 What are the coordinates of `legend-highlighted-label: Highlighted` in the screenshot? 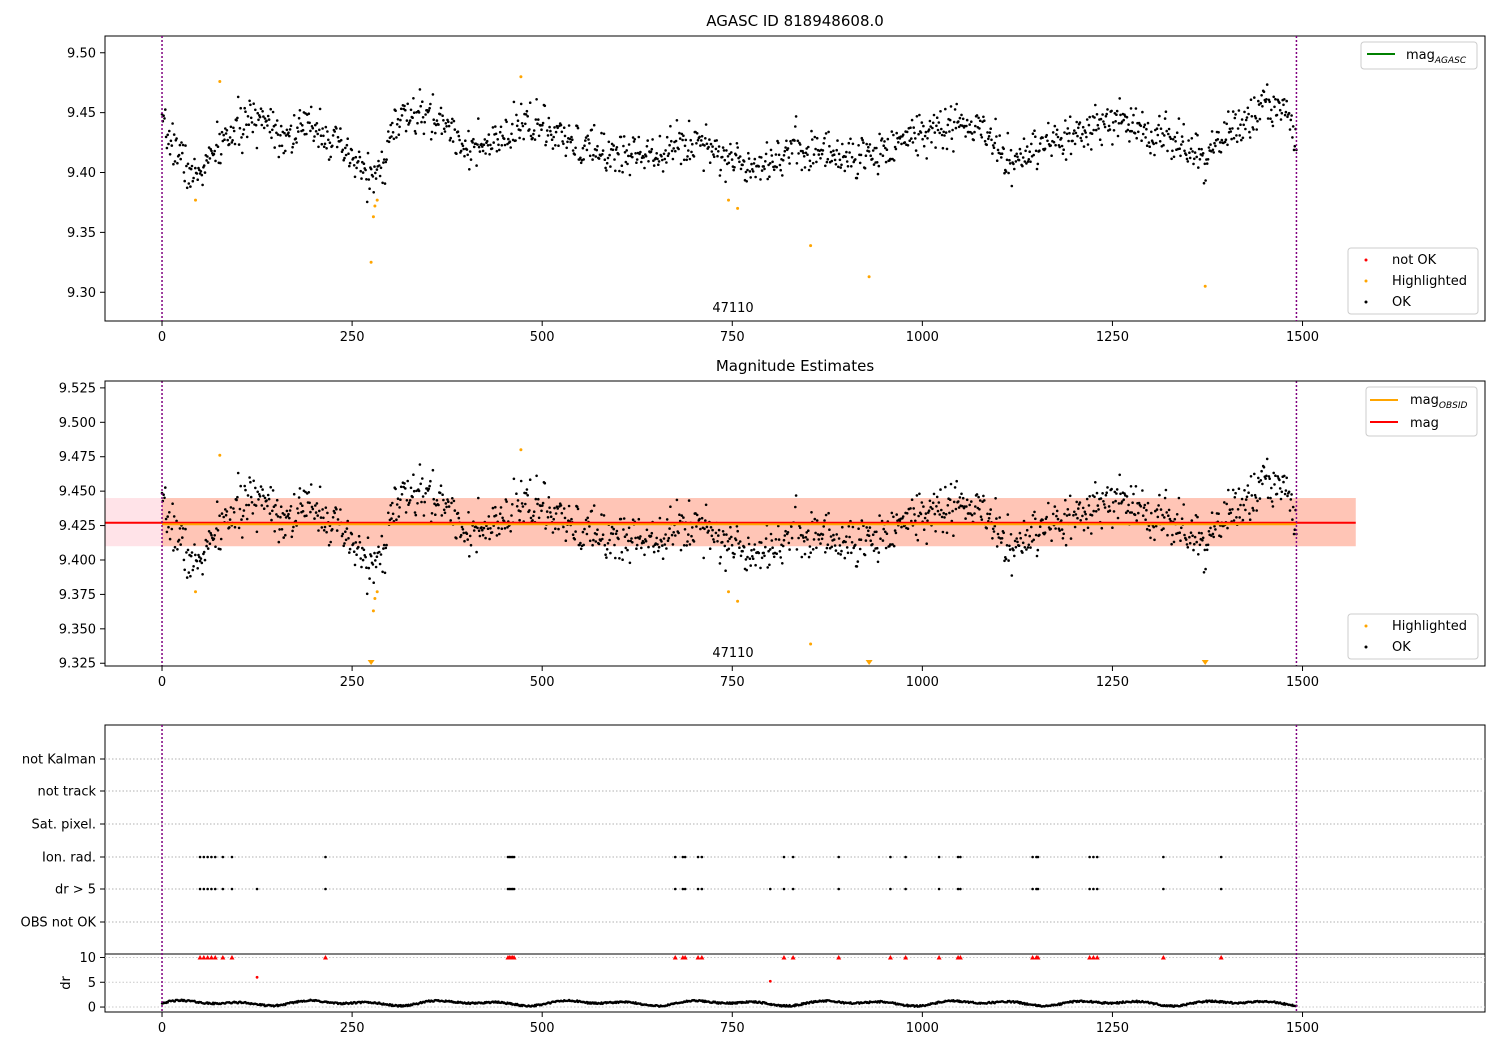 It's located at (1429, 626).